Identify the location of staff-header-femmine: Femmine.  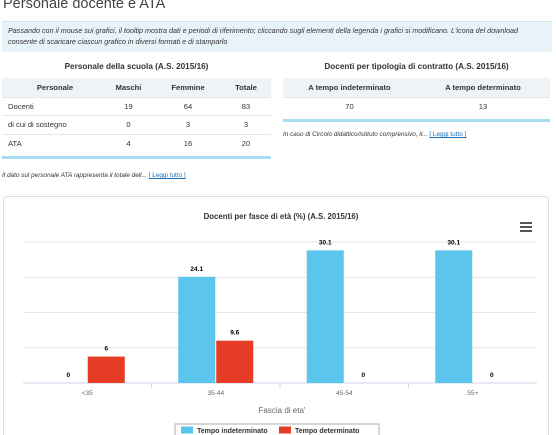
(188, 87).